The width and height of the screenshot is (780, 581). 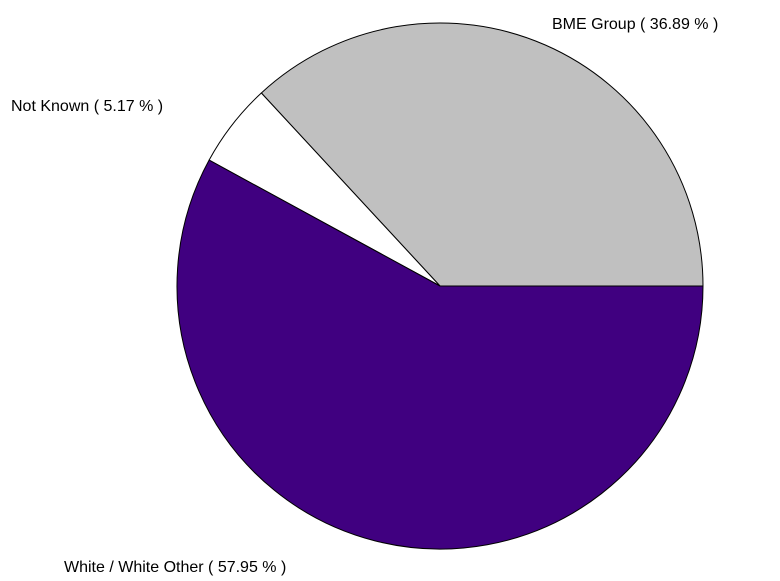 What do you see at coordinates (635, 24) in the screenshot?
I see `slice-label-bme-group: BME Group ( 36.89 % )` at bounding box center [635, 24].